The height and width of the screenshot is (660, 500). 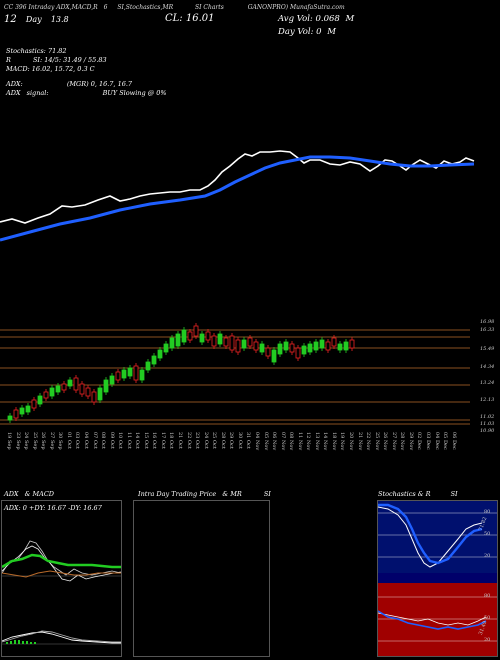 I want to click on stoch-title-a: Stochastics & R, so click(x=404, y=494).